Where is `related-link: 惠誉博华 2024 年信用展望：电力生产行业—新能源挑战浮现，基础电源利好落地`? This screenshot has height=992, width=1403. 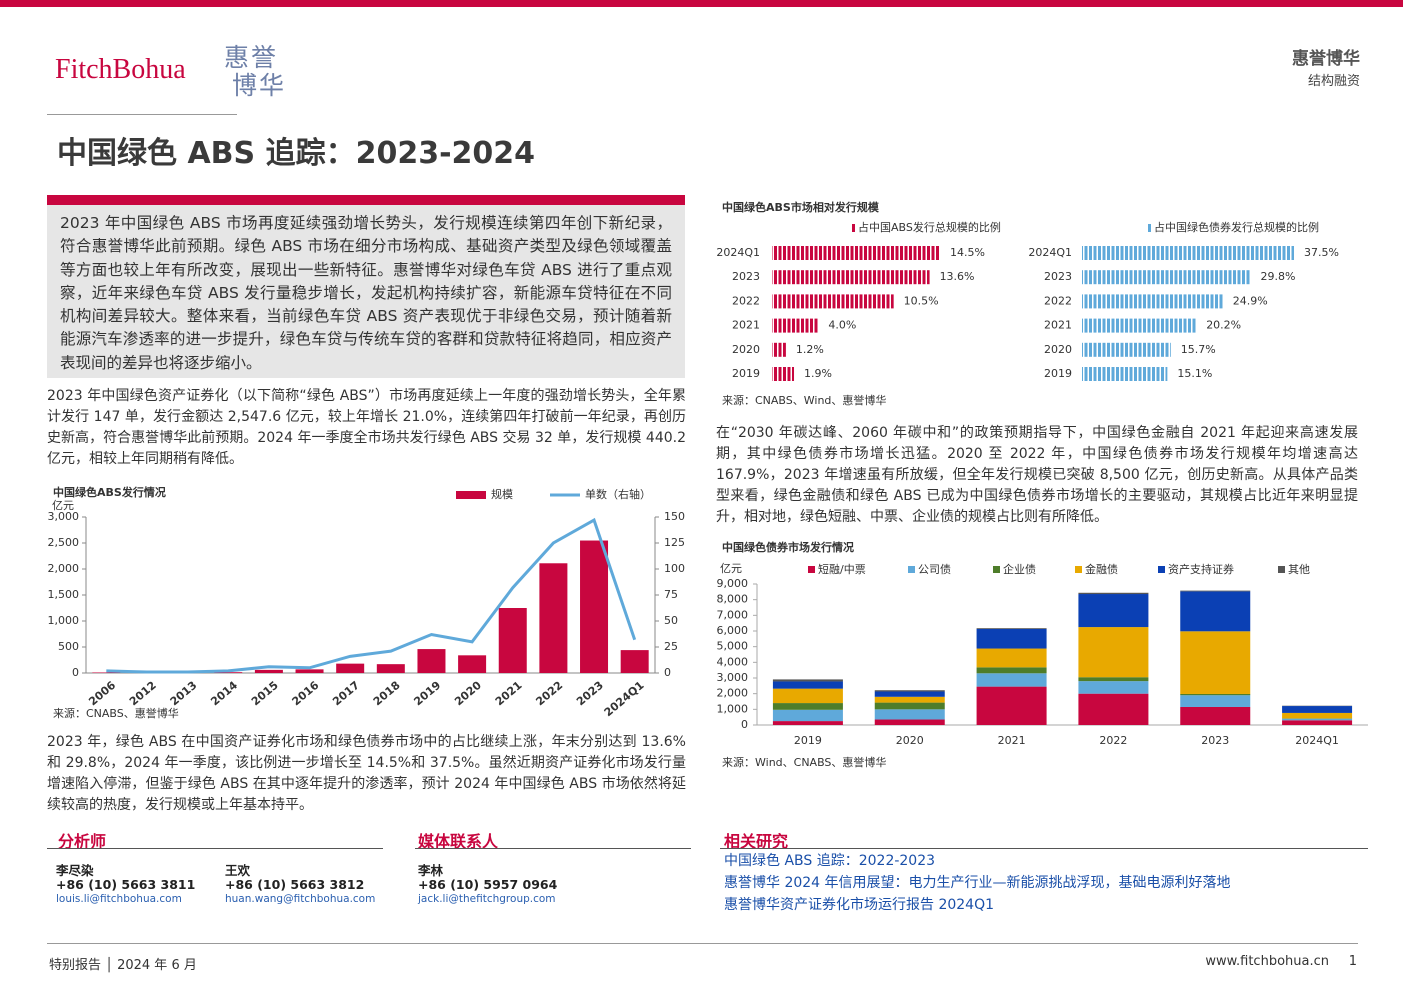 related-link: 惠誉博华 2024 年信用展望：电力生产行业—新能源挑战浮现，基础电源利好落地 is located at coordinates (977, 883).